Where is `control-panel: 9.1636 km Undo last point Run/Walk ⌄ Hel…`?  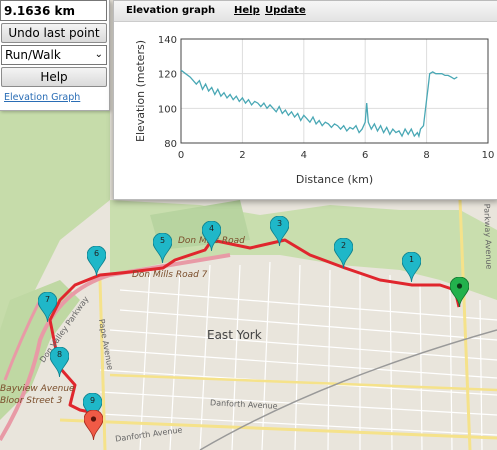
control-panel: 9.1636 km Undo last point Run/Walk ⌄ Hel… is located at coordinates (55, 55).